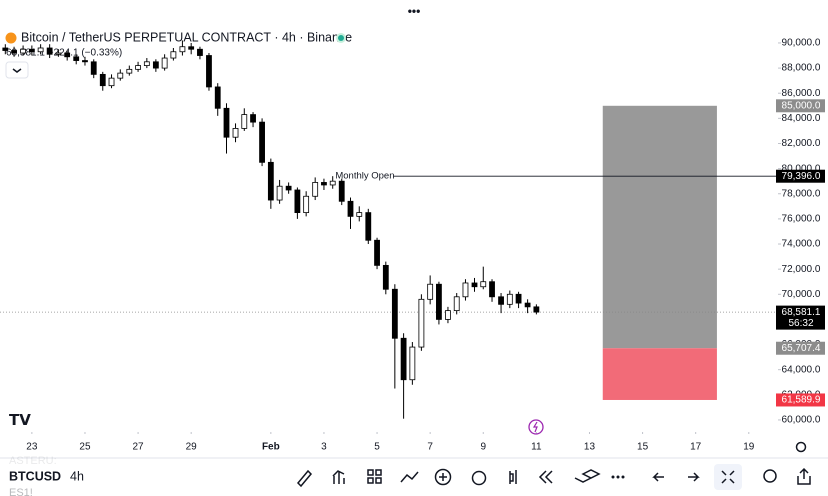 The image size is (828, 496). What do you see at coordinates (804, 476) in the screenshot?
I see `share` at bounding box center [804, 476].